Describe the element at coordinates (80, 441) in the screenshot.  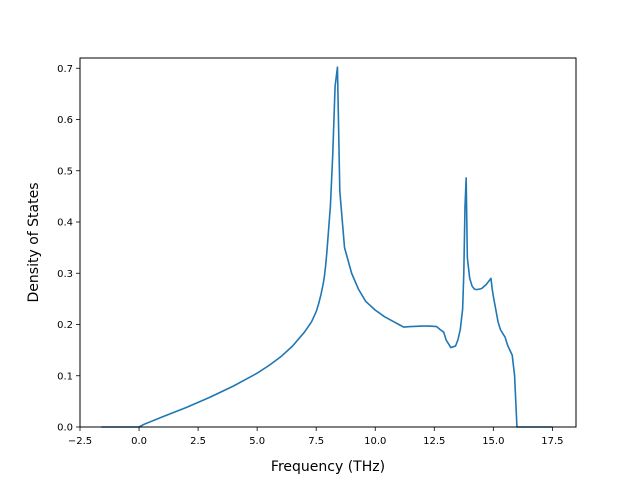
I see `x-tick-label: −2.5` at that location.